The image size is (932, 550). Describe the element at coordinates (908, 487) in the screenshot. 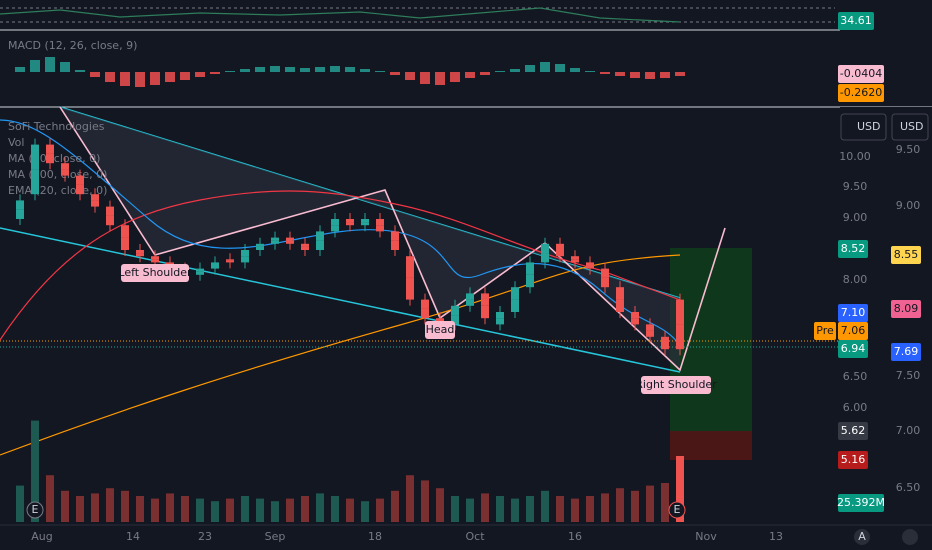

I see `price-tick: 6.50` at that location.